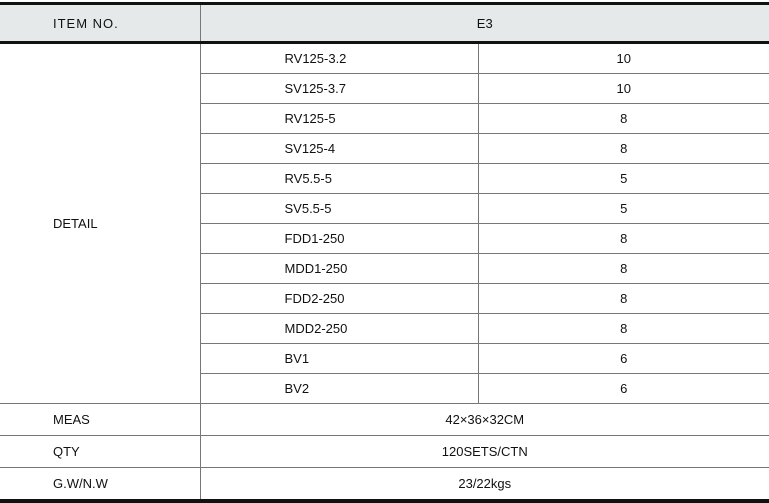  Describe the element at coordinates (339, 118) in the screenshot. I see `part-name: RV125-5` at that location.